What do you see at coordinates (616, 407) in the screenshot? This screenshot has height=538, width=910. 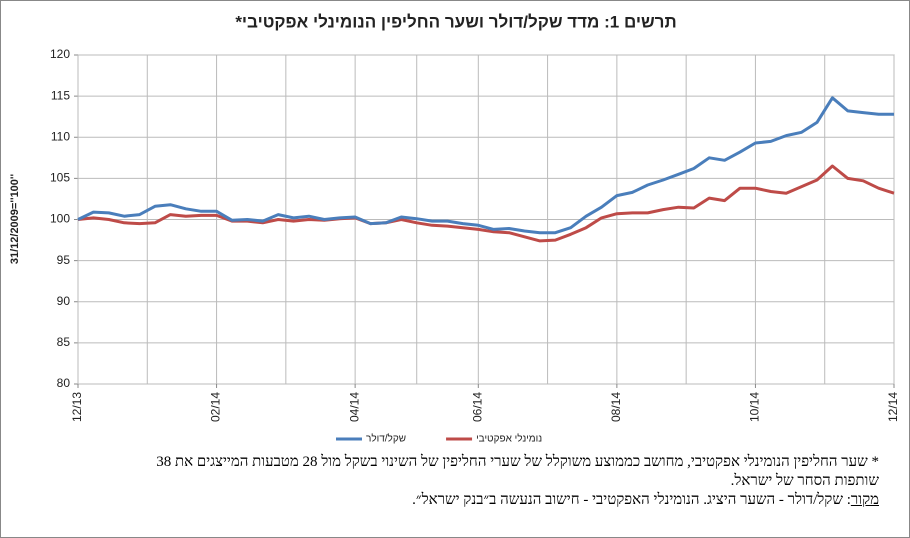 I see `x-tick-label: 08/14` at bounding box center [616, 407].